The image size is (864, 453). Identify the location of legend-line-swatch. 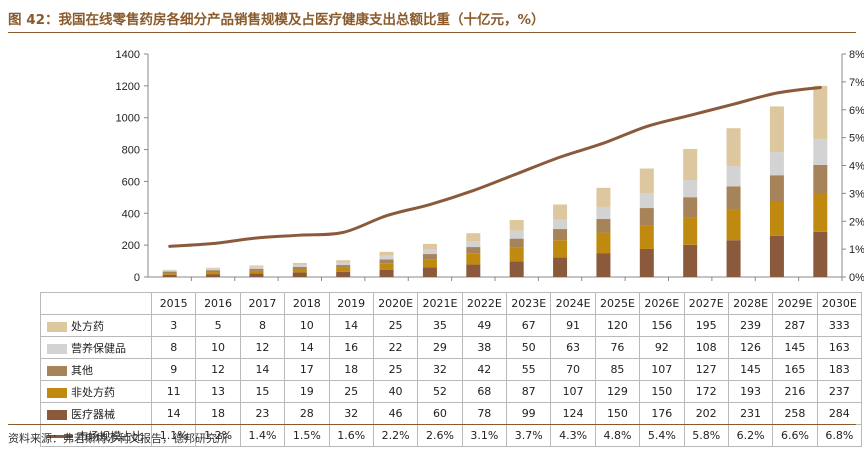
(60, 436).